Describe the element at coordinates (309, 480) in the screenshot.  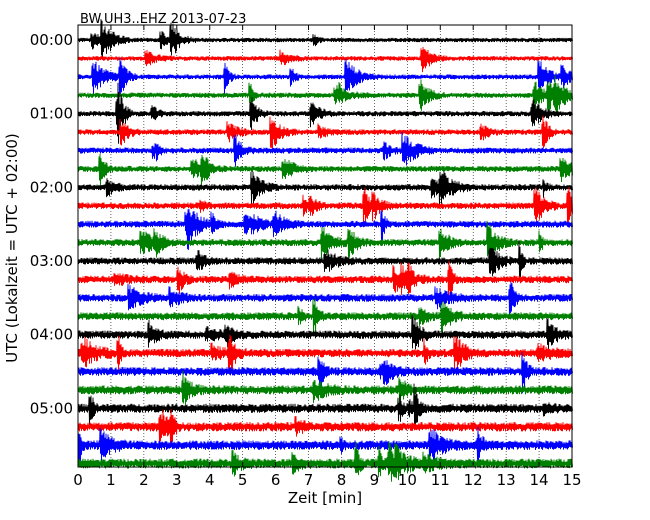
I see `x-tick-label-7: 7` at that location.